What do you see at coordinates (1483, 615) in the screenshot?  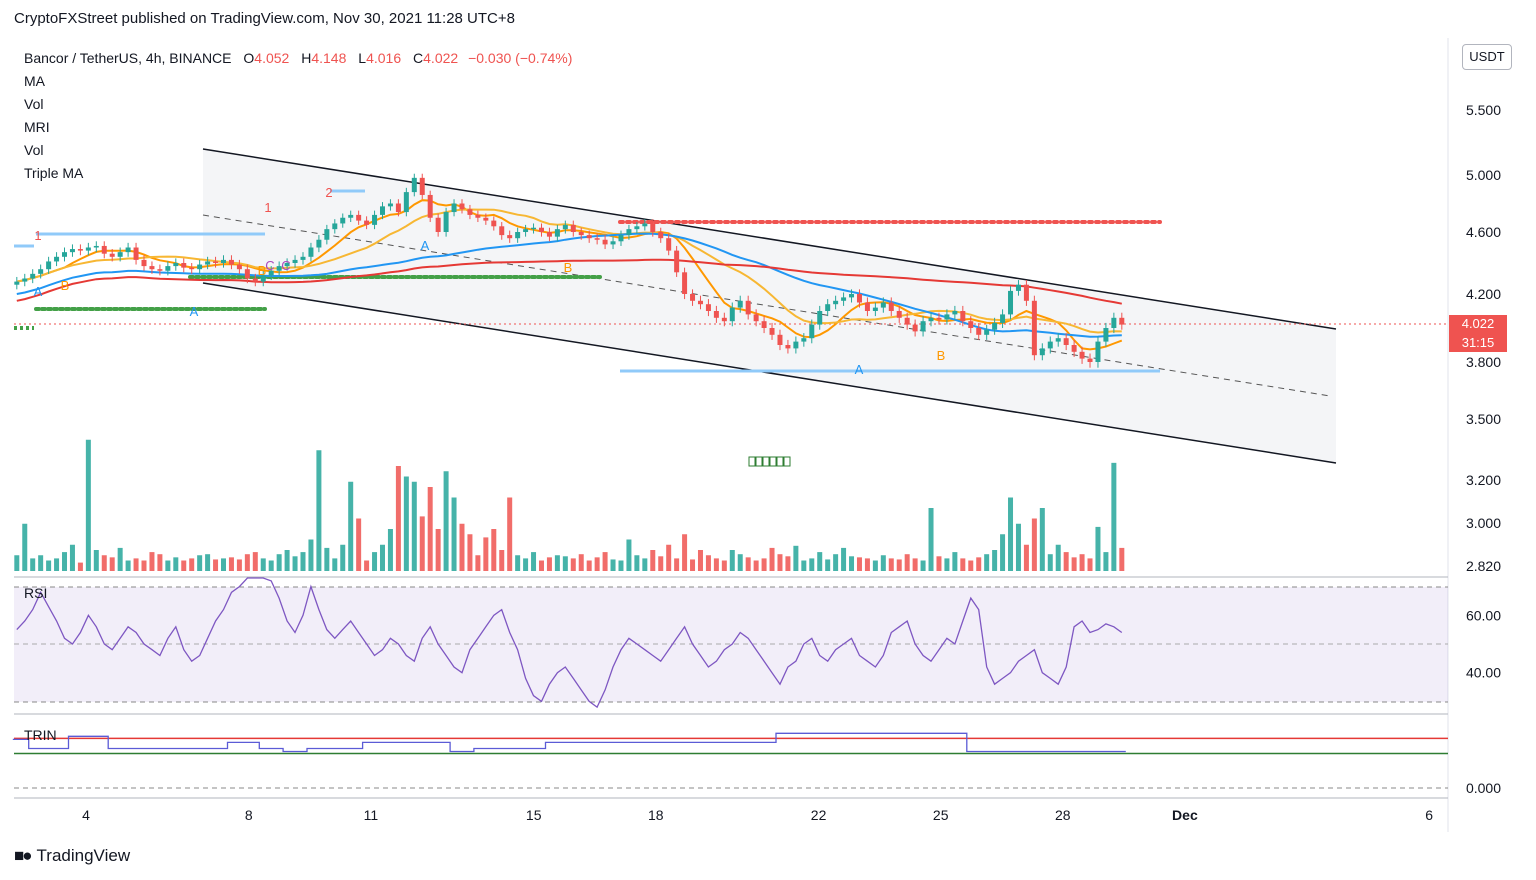 I see `rsi-tick-label: 60.00` at bounding box center [1483, 615].